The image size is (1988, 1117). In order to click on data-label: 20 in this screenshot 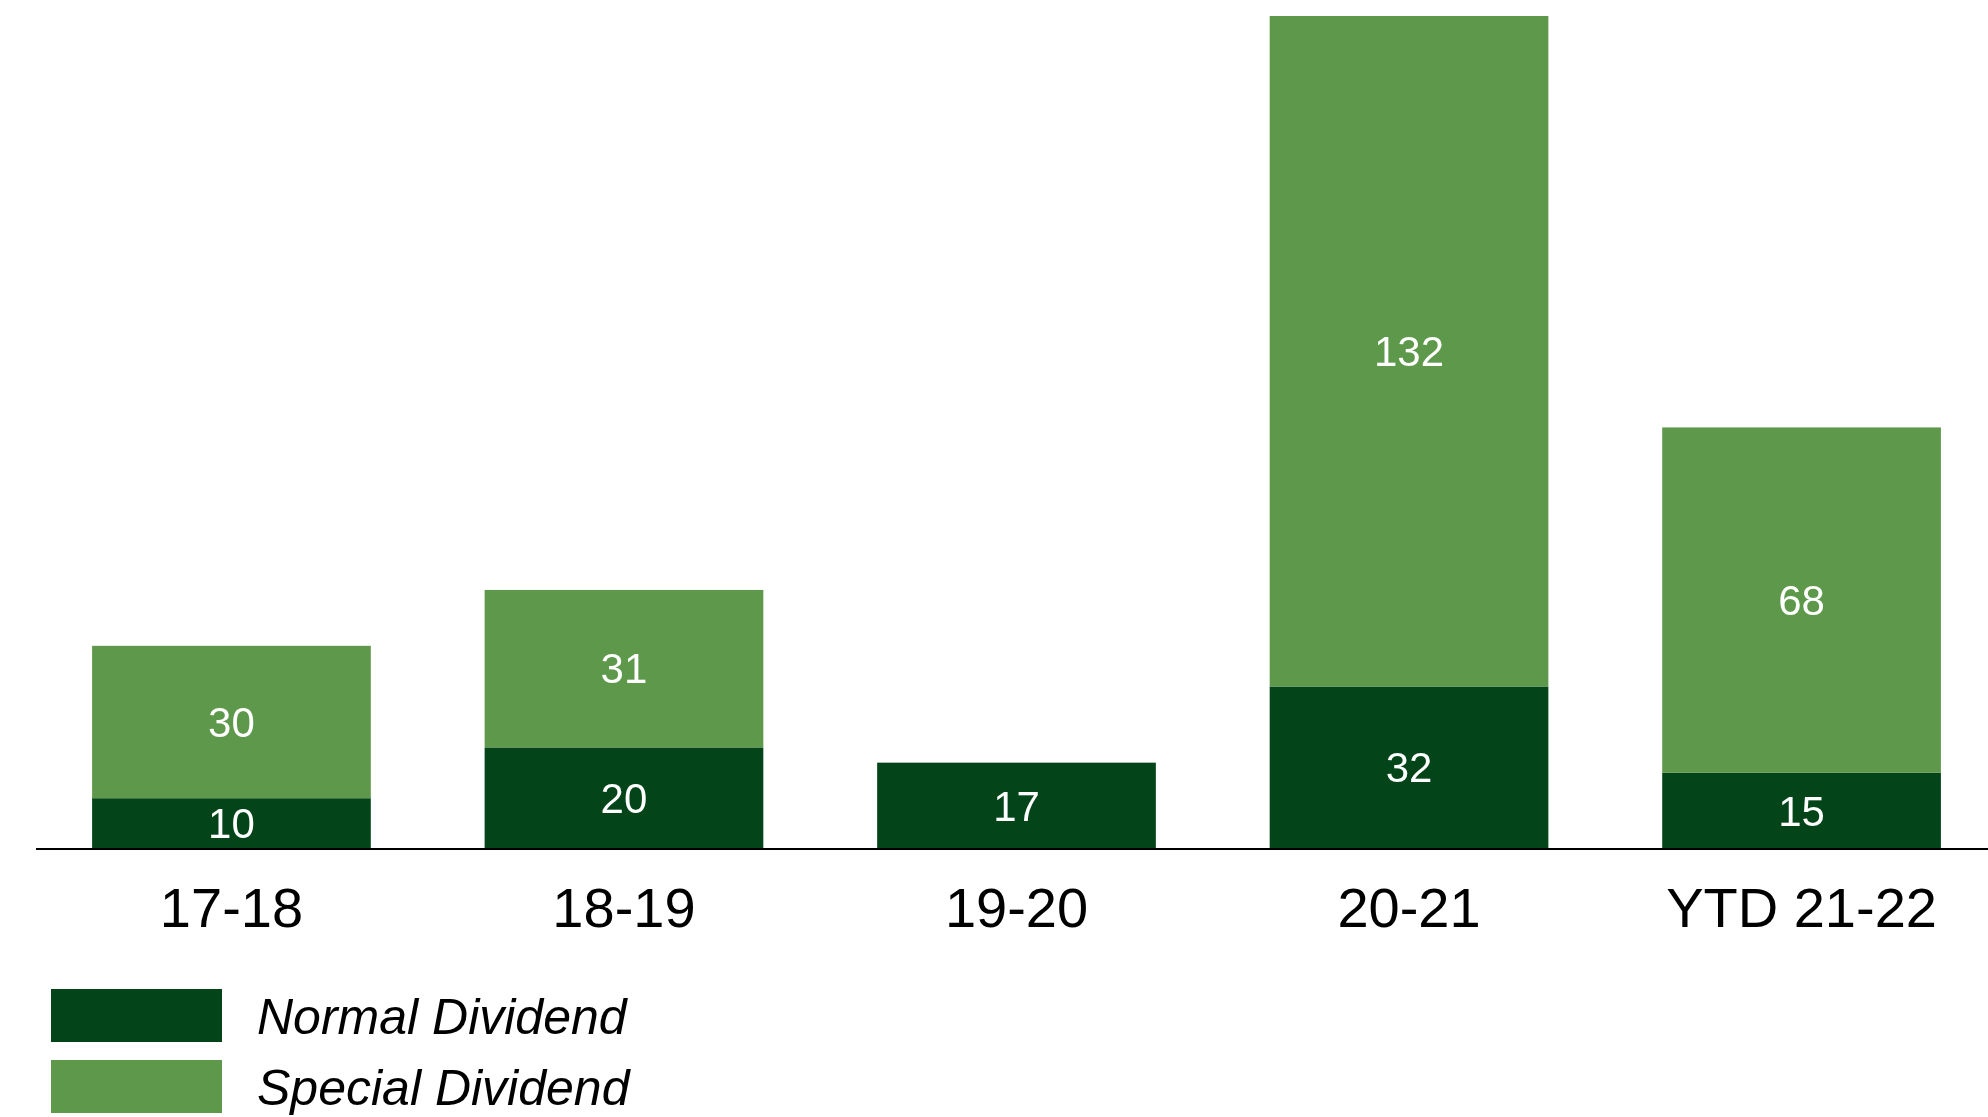, I will do `click(624, 798)`.